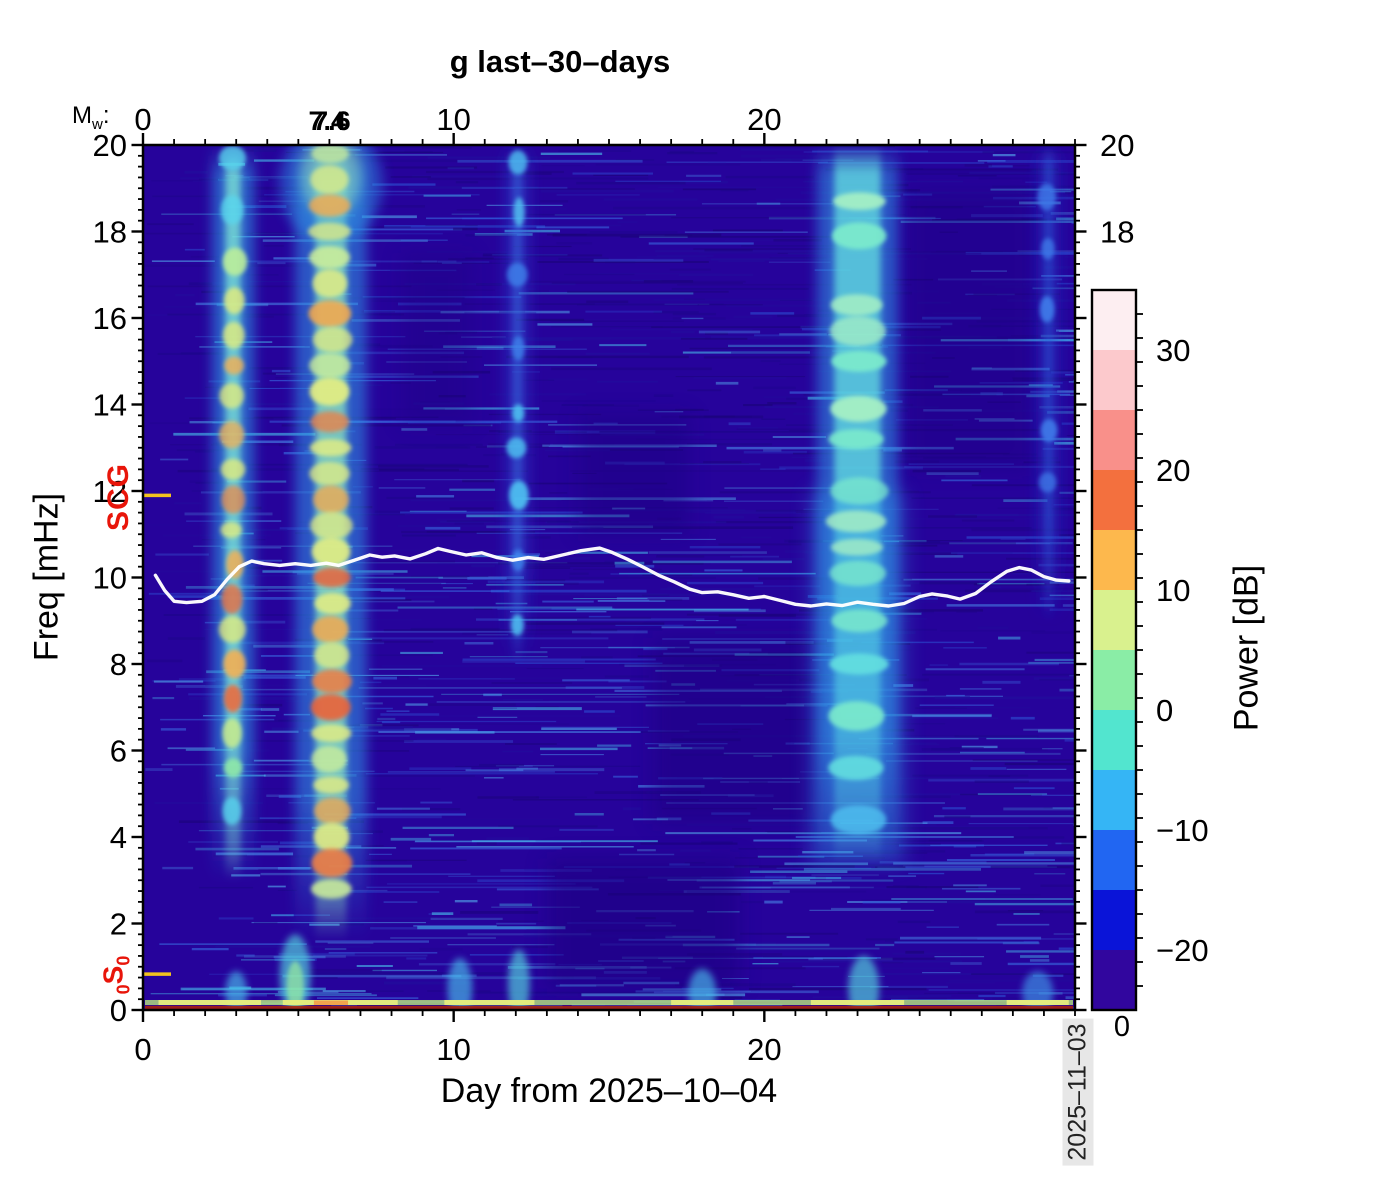  Describe the element at coordinates (118, 837) in the screenshot. I see `y-tick-label: 4` at that location.